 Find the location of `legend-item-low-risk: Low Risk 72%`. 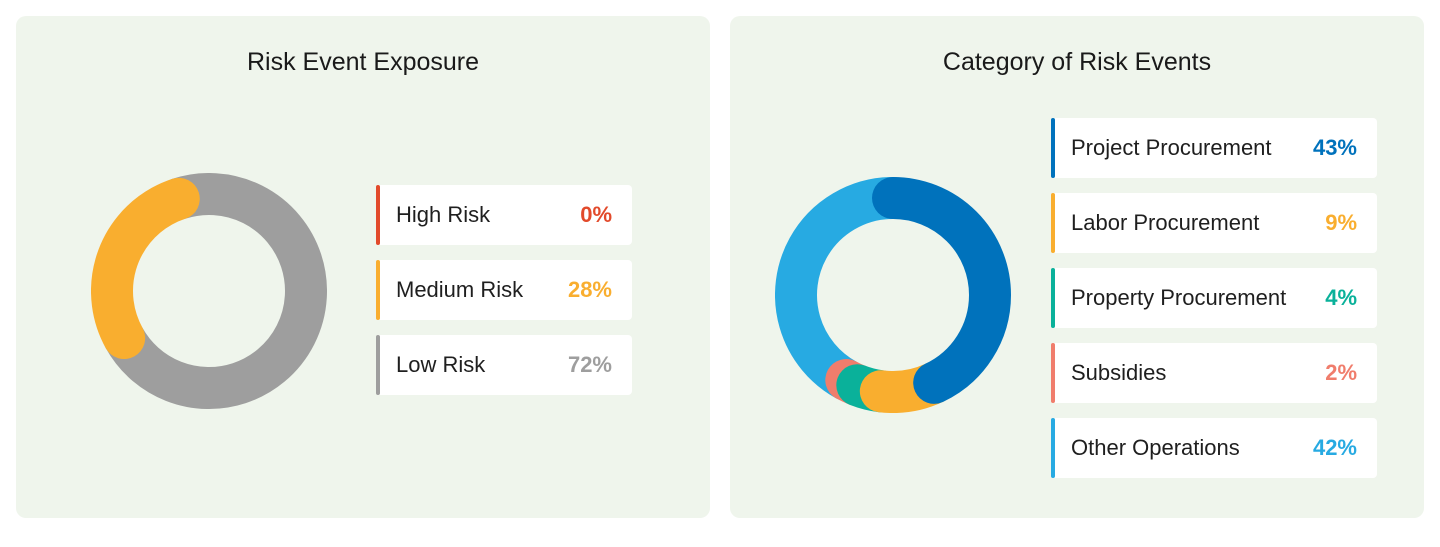

legend-item-low-risk: Low Risk 72% is located at coordinates (504, 365).